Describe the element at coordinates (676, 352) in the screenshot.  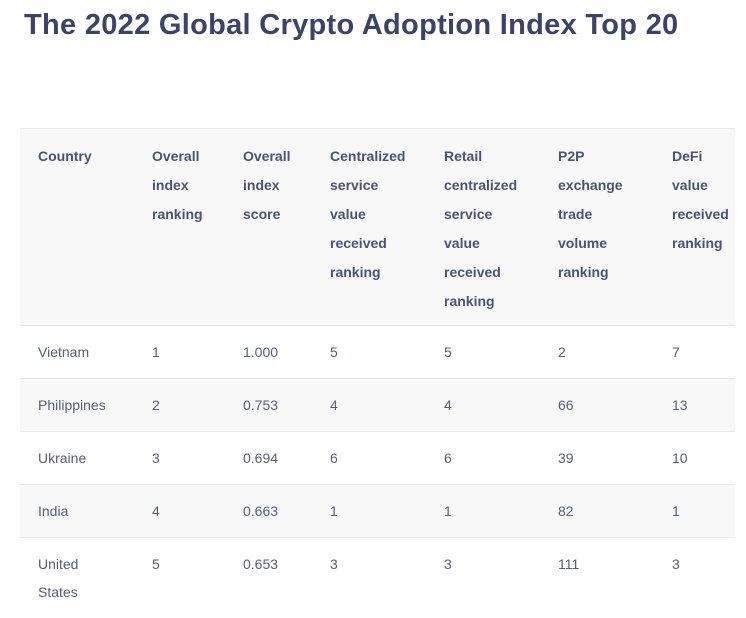
I see `cell-defi-value-ranking: 7` at that location.